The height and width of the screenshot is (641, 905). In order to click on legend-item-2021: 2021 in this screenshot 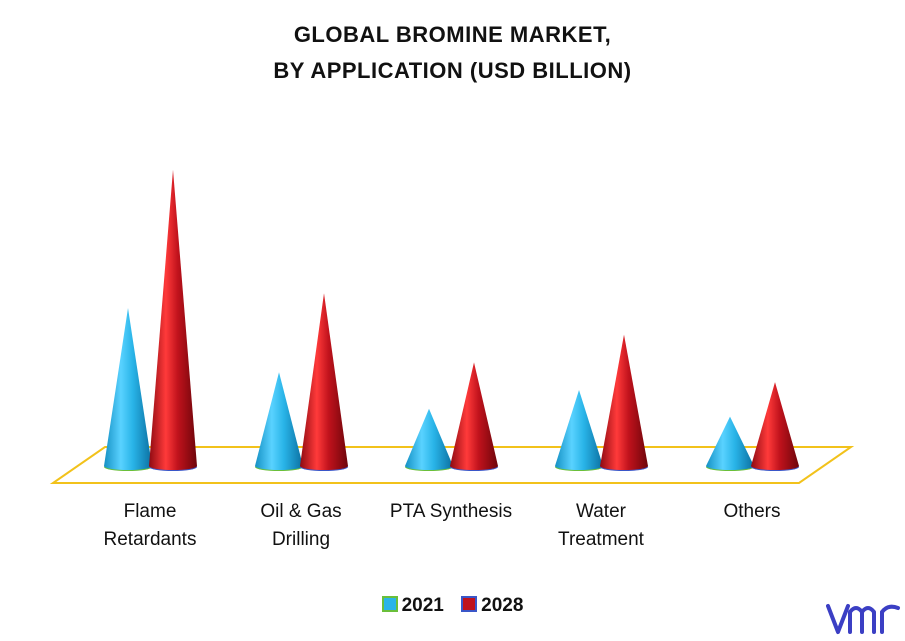, I will do `click(412, 606)`.